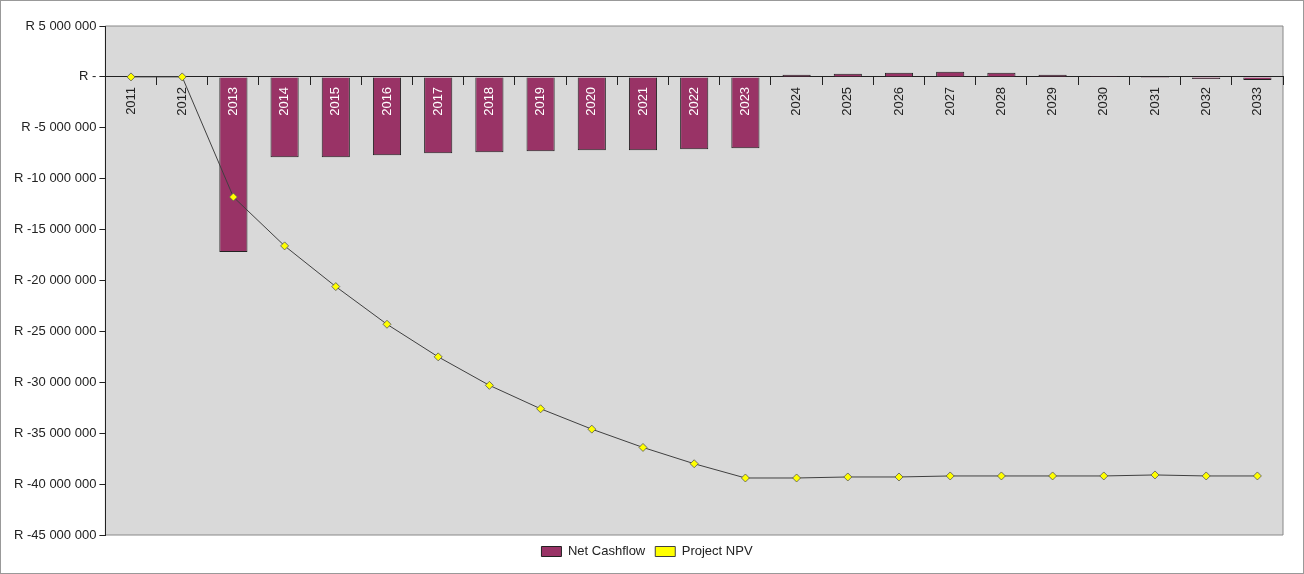 Image resolution: width=1304 pixels, height=574 pixels. What do you see at coordinates (55, 381) in the screenshot?
I see `y-tick-label: R -30 000 000` at bounding box center [55, 381].